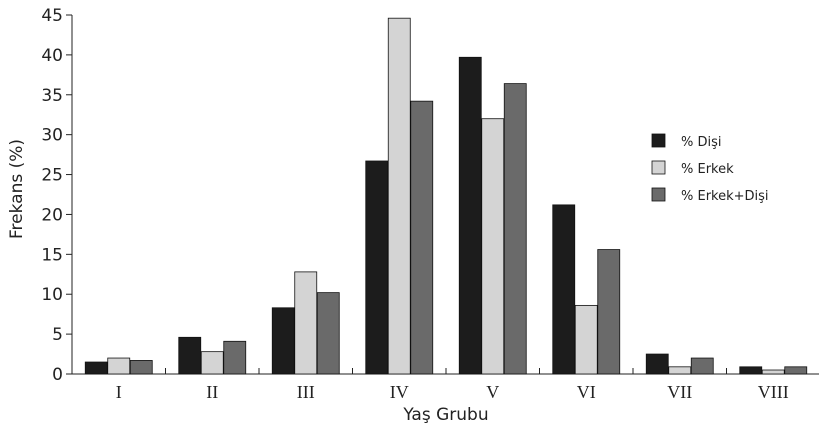  I want to click on y-tick-label: 30, so click(52, 136).